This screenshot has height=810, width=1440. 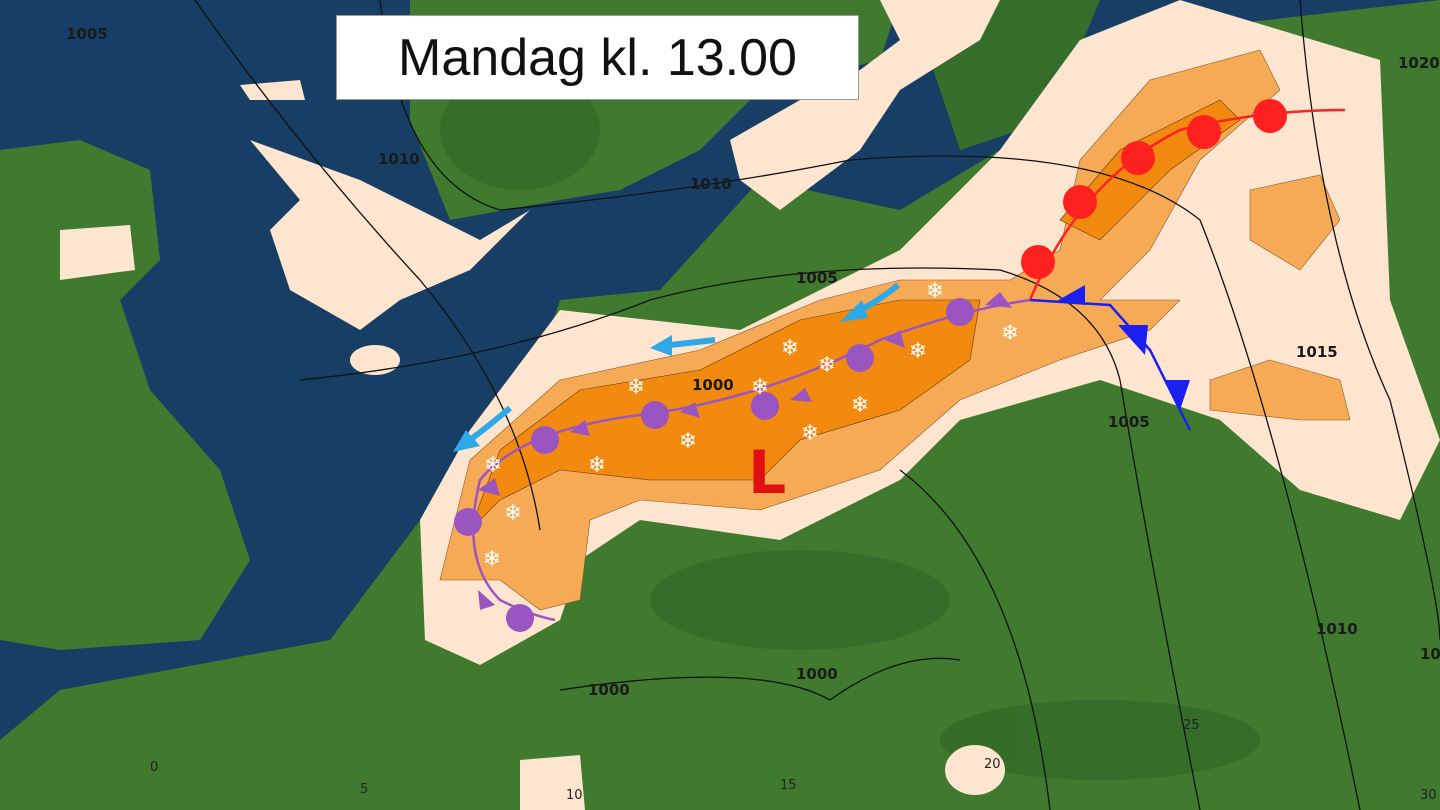 What do you see at coordinates (154, 767) in the screenshot?
I see `longitude-label: 0` at bounding box center [154, 767].